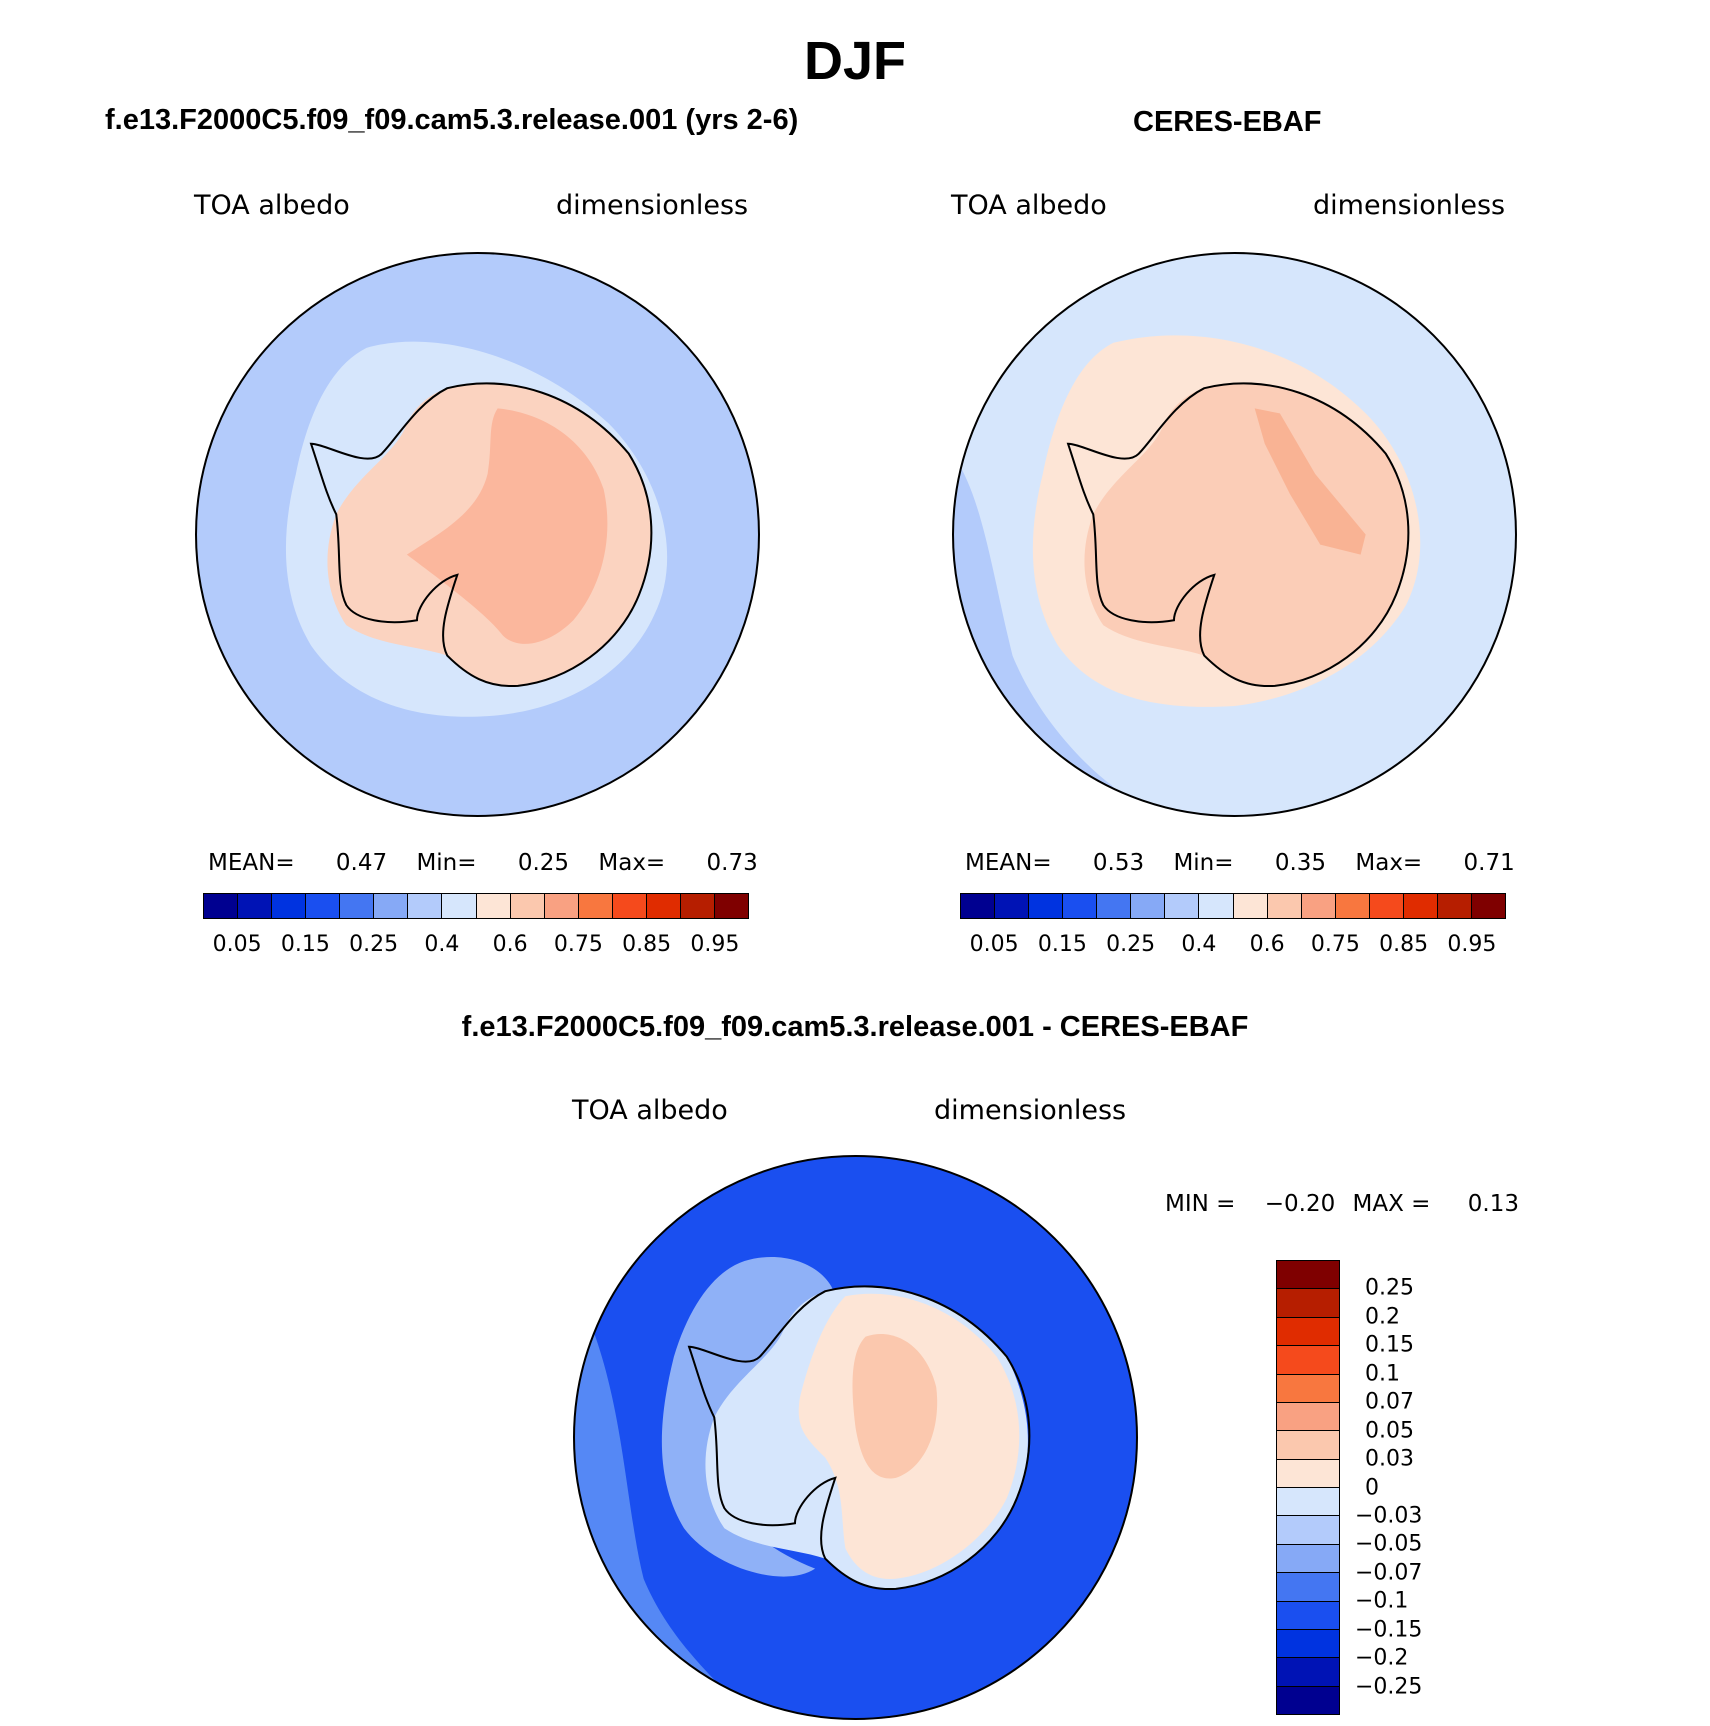 This screenshot has width=1710, height=1726. I want to click on model-map-border, so click(477, 534).